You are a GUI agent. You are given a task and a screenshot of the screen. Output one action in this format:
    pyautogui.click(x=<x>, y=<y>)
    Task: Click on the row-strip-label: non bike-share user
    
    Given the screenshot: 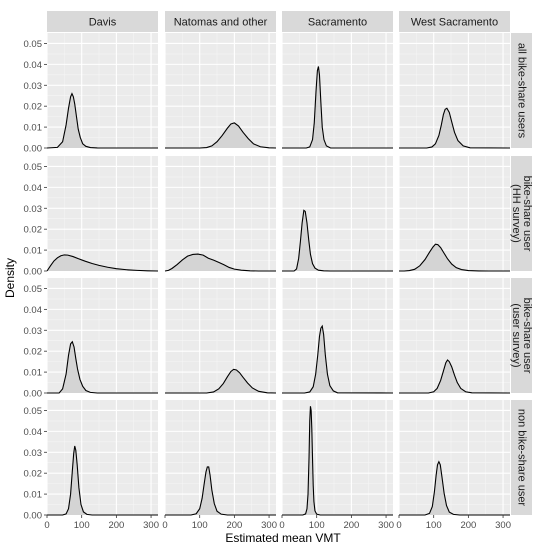 What is the action you would take?
    pyautogui.click(x=522, y=458)
    